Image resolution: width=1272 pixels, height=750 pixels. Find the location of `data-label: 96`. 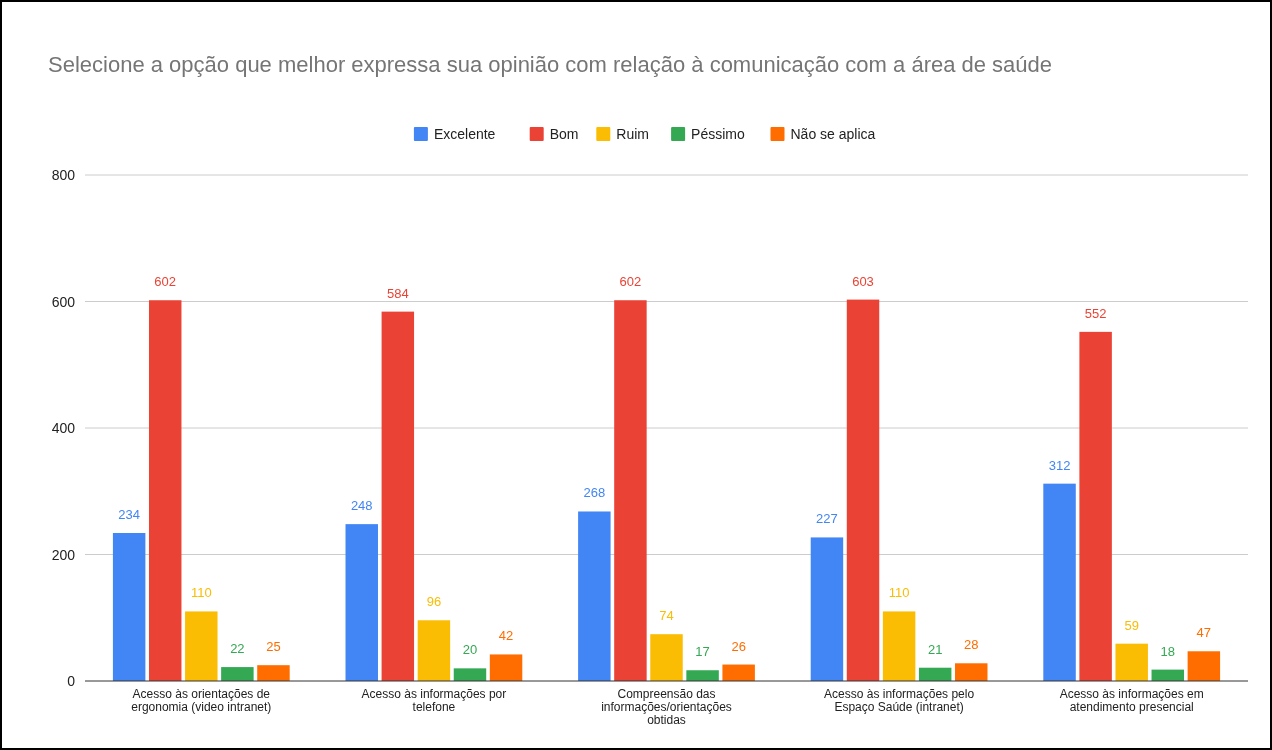

data-label: 96 is located at coordinates (434, 602).